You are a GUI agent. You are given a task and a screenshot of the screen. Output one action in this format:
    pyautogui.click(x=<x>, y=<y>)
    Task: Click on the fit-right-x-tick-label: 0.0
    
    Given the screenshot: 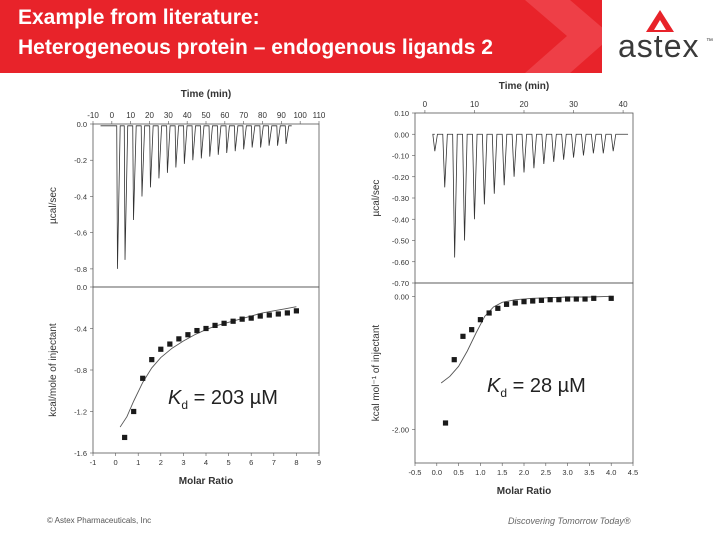 What is the action you would take?
    pyautogui.click(x=437, y=472)
    